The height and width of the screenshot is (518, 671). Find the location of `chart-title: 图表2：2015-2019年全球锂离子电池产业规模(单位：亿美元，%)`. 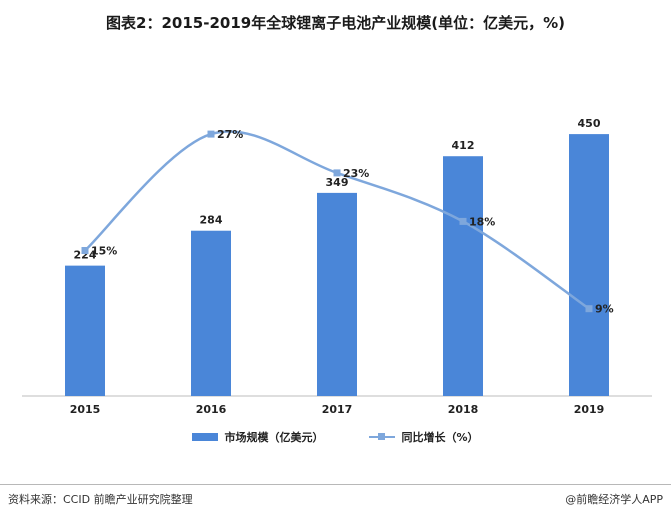

chart-title: 图表2：2015-2019年全球锂离子电池产业规模(单位：亿美元，%) is located at coordinates (335, 23).